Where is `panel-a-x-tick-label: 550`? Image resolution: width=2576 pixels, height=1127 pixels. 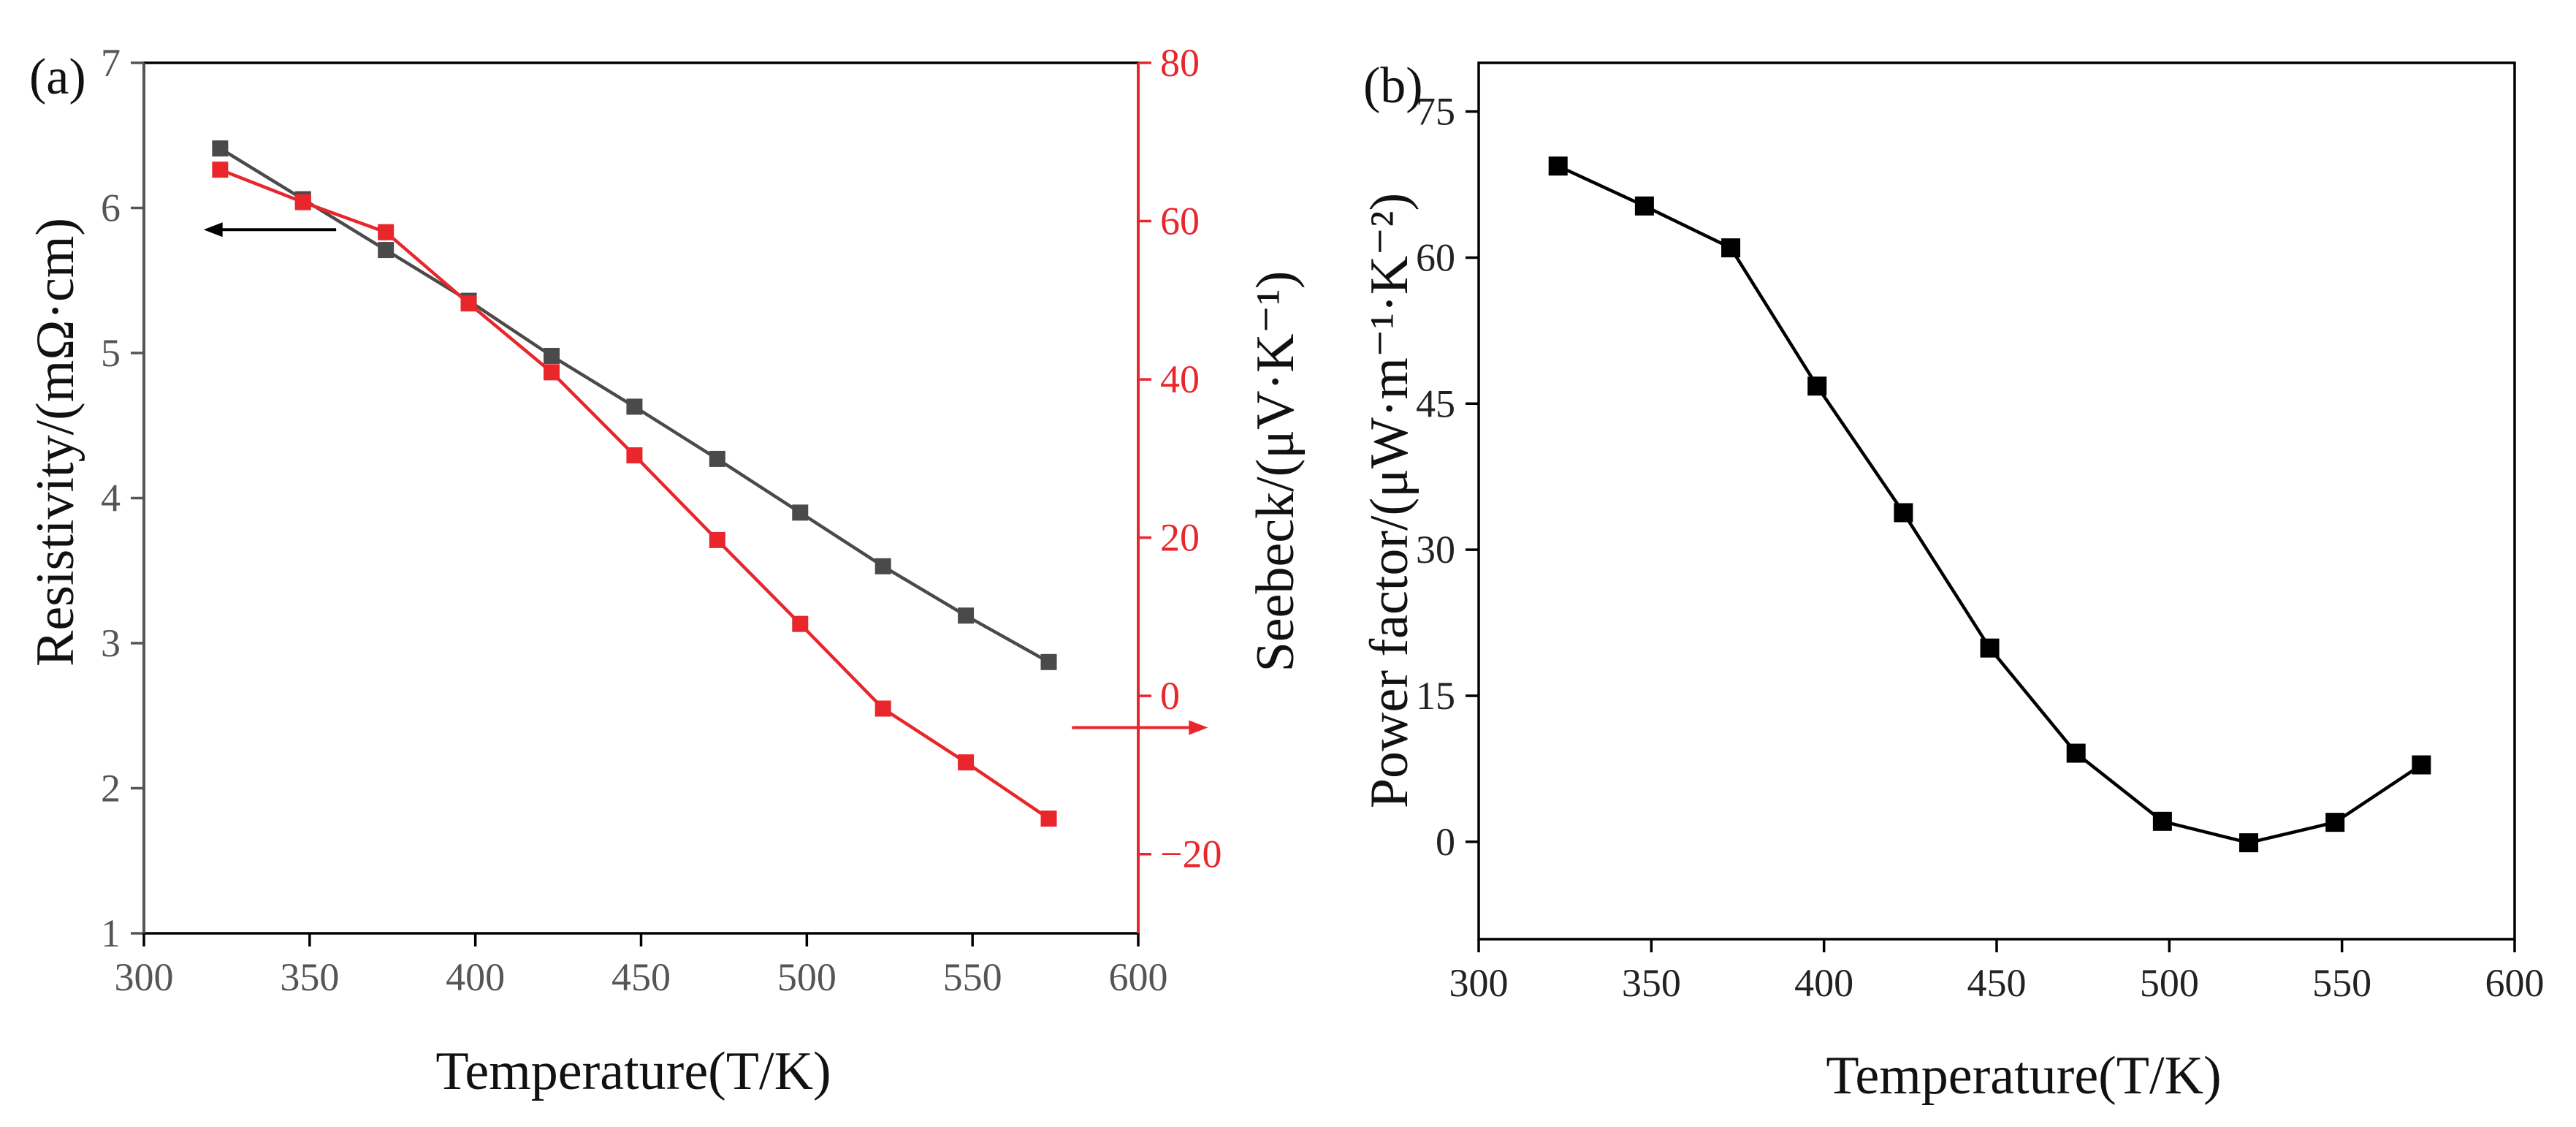 panel-a-x-tick-label: 550 is located at coordinates (973, 977).